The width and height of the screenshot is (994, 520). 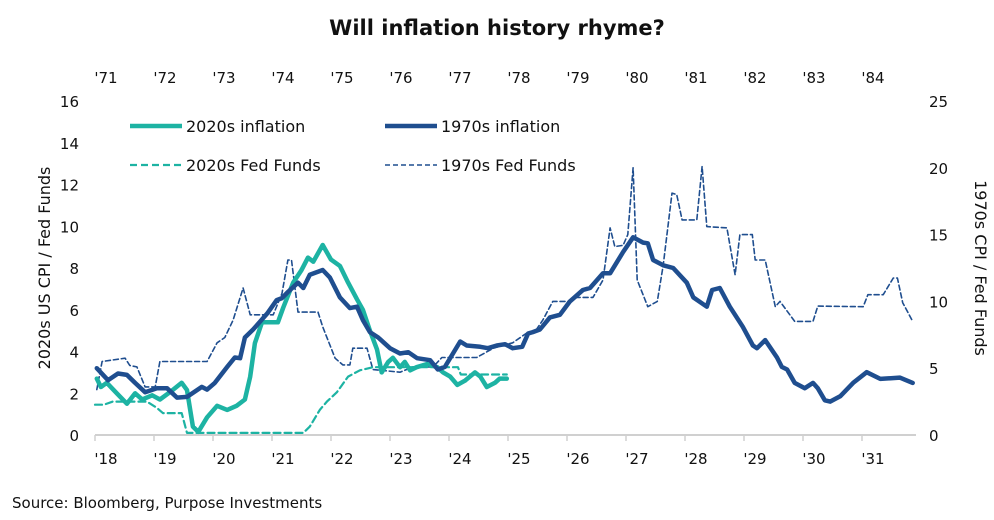 I want to click on y-right-axis-title: 1970s CPI / Fed Funds, so click(x=980, y=268).